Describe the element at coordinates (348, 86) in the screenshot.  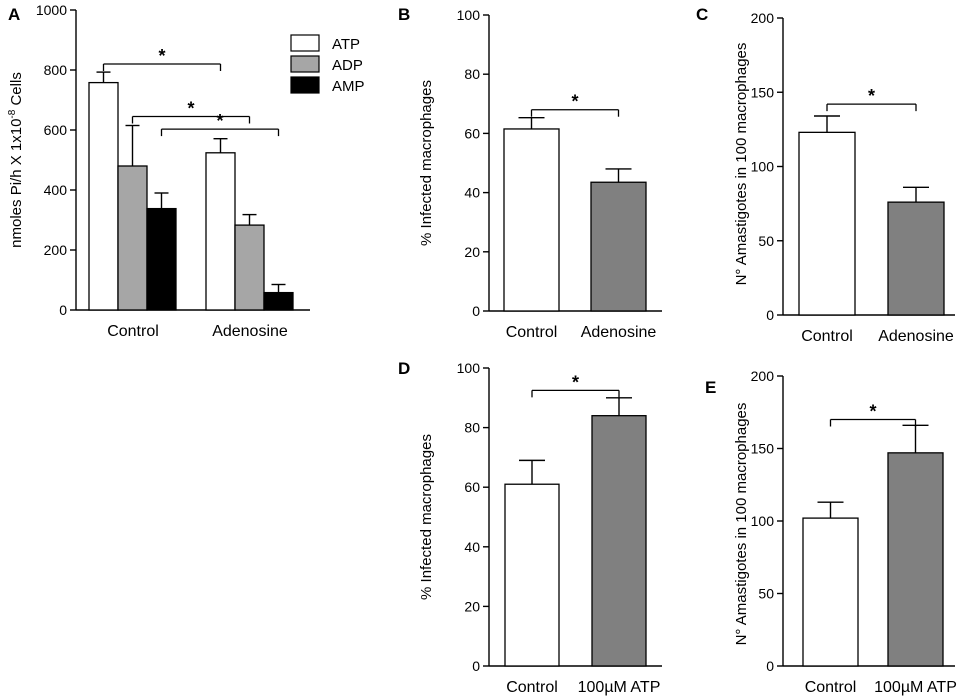
I see `legend-label-amp: AMP` at that location.